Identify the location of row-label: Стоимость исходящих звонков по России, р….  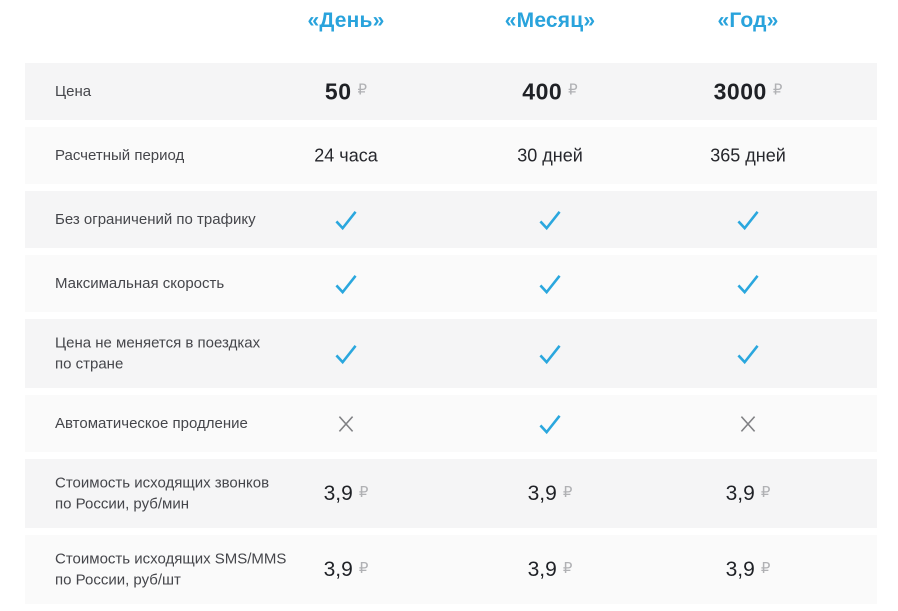
(162, 493).